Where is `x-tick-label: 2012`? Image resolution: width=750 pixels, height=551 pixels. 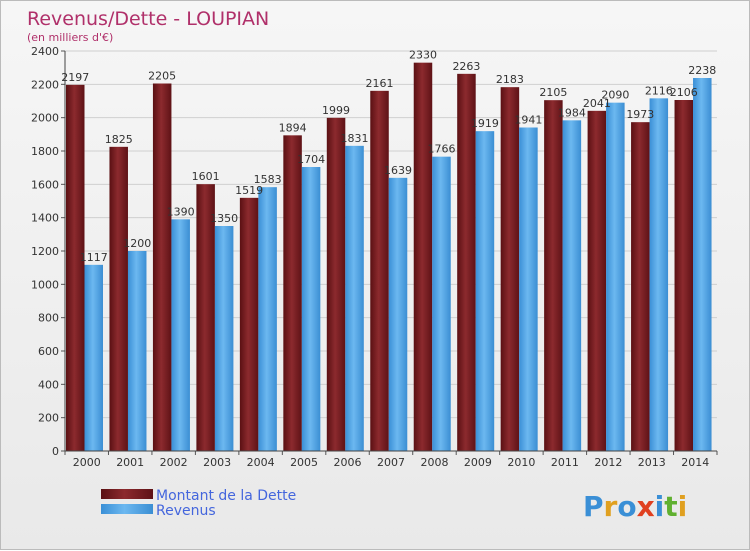 x-tick-label: 2012 is located at coordinates (608, 462).